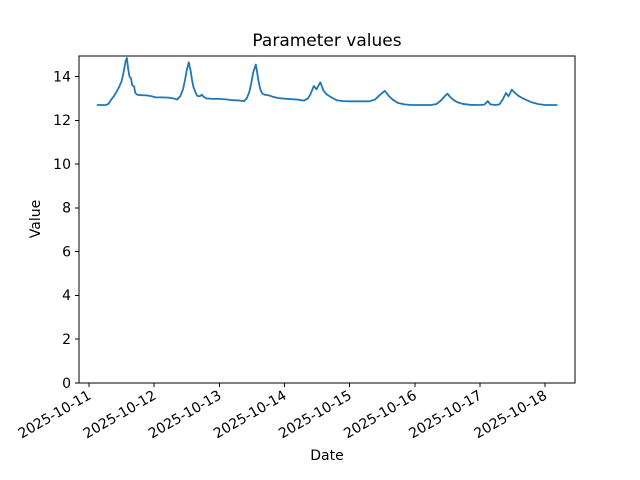 The image size is (640, 480). What do you see at coordinates (327, 81) in the screenshot?
I see `data-line-parameter-values` at bounding box center [327, 81].